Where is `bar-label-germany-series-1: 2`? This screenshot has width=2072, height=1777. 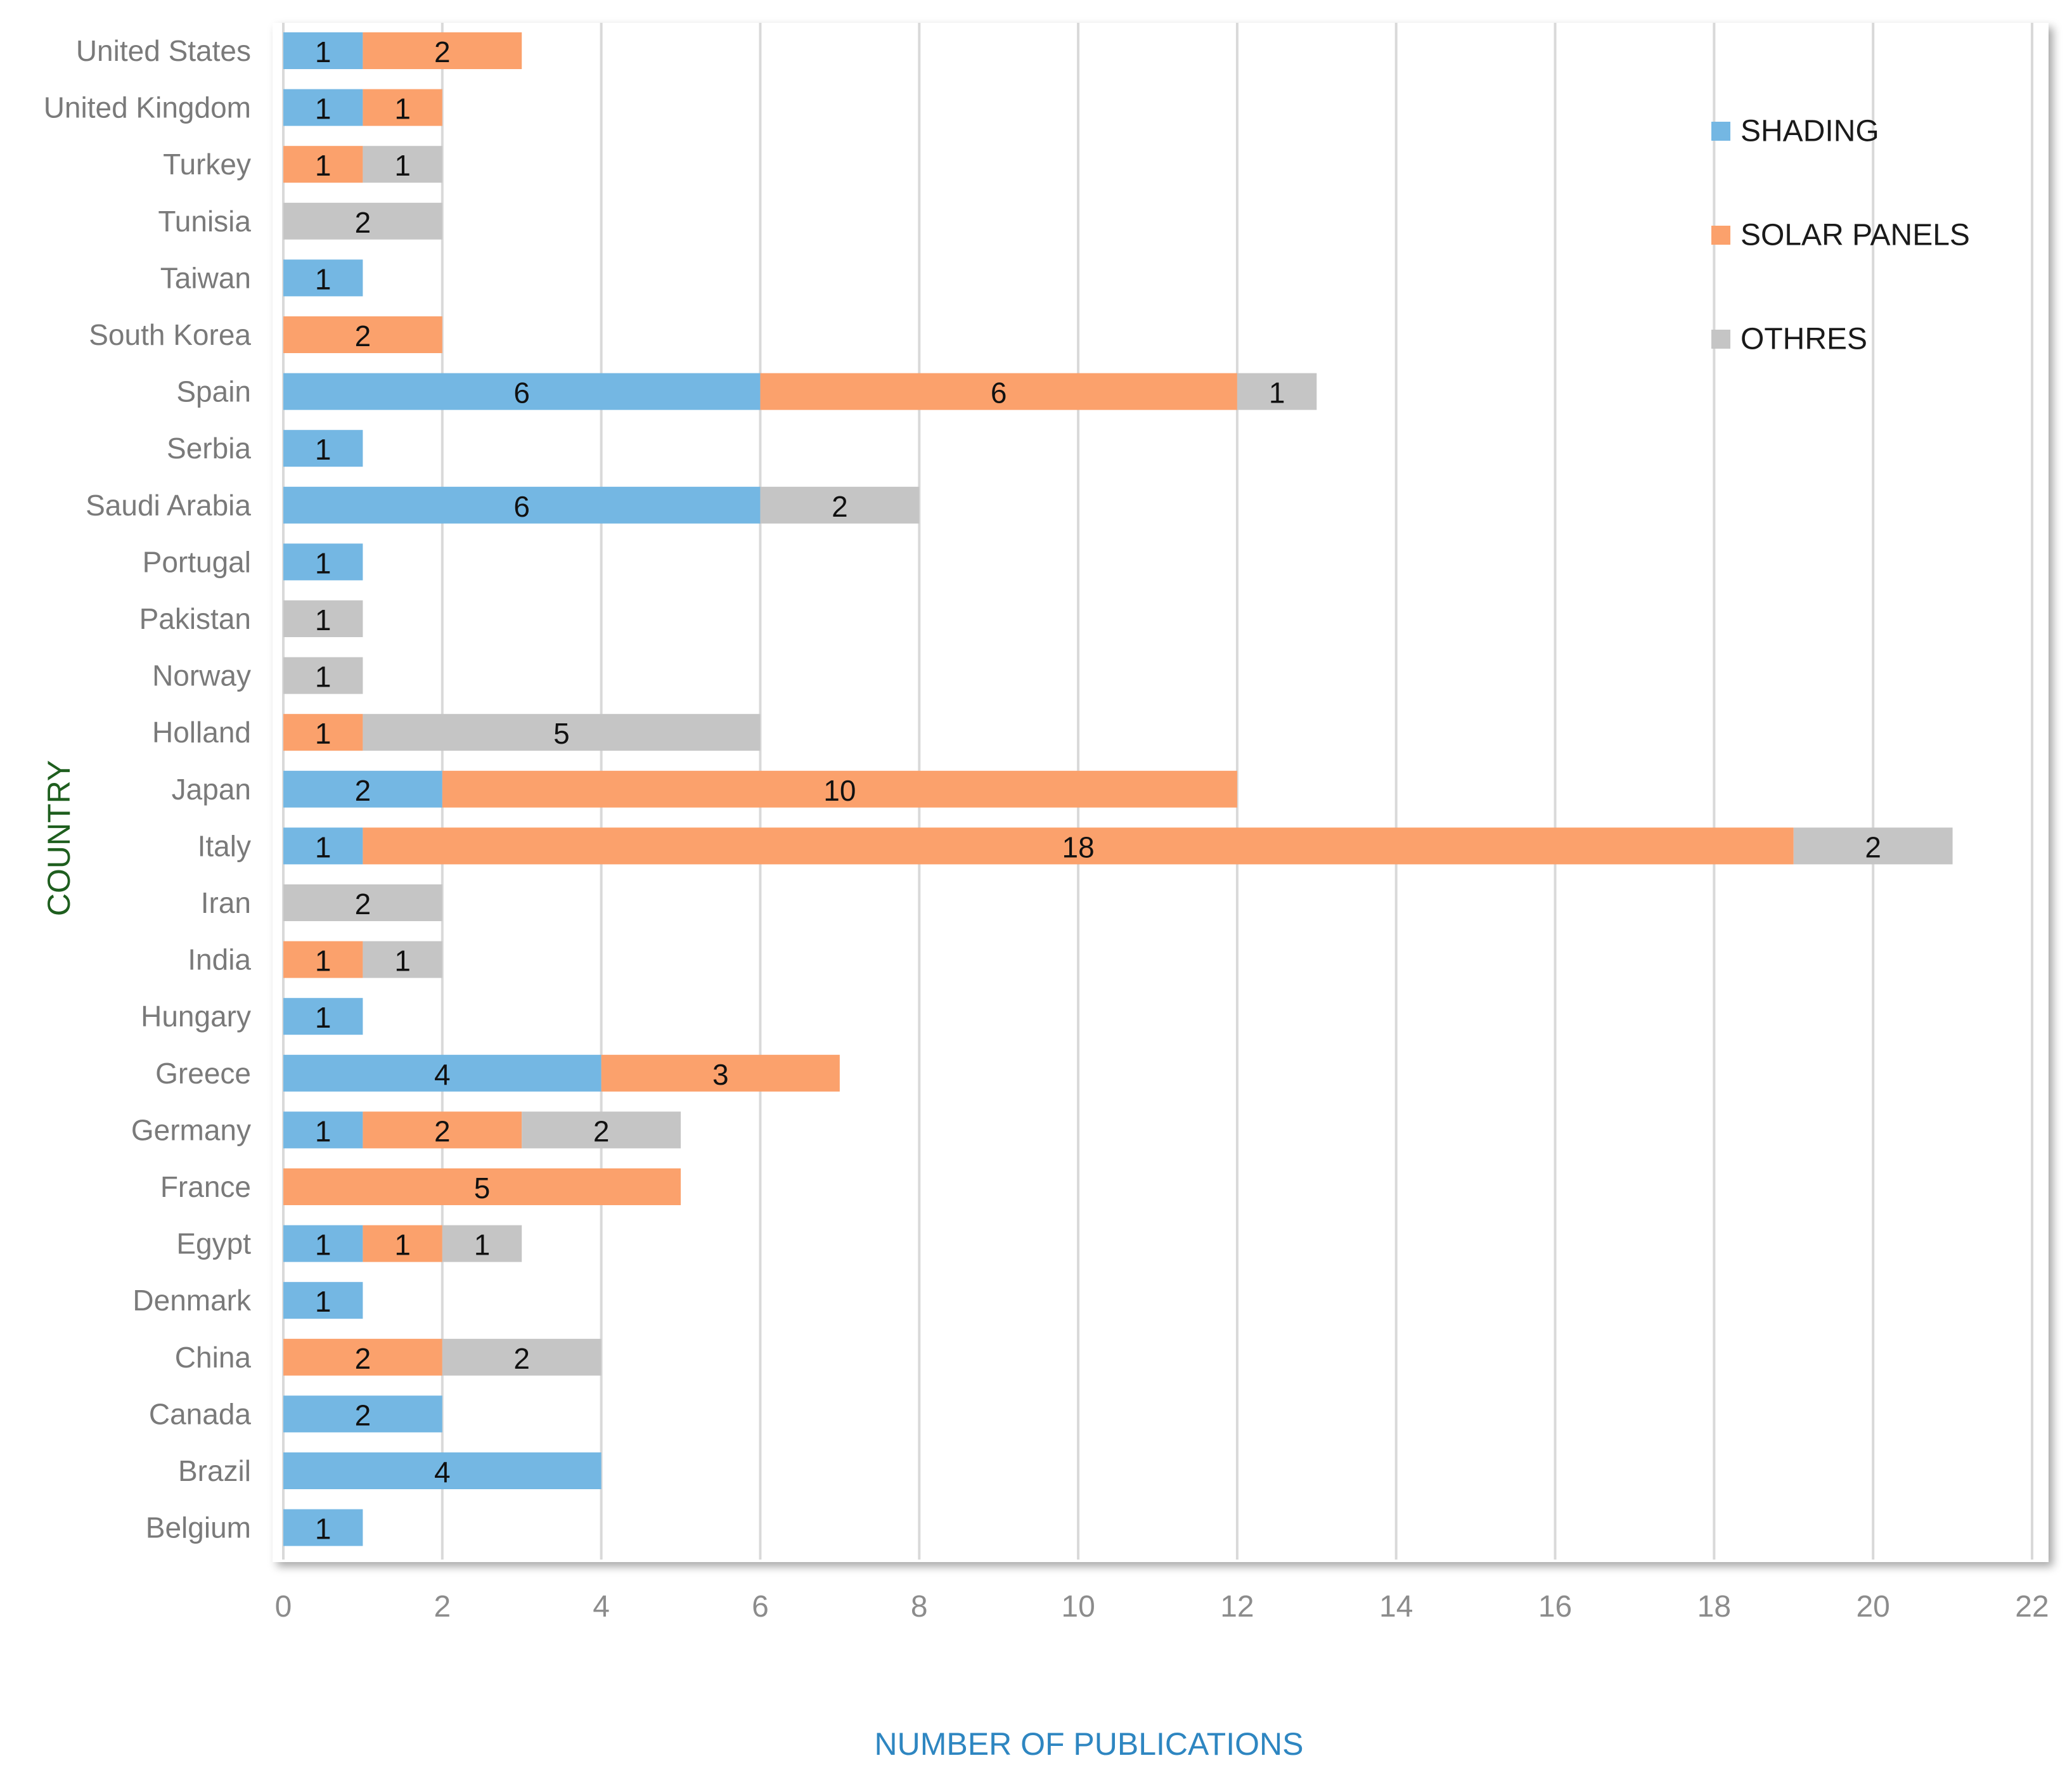
bar-label-germany-series-1: 2 is located at coordinates (442, 1131).